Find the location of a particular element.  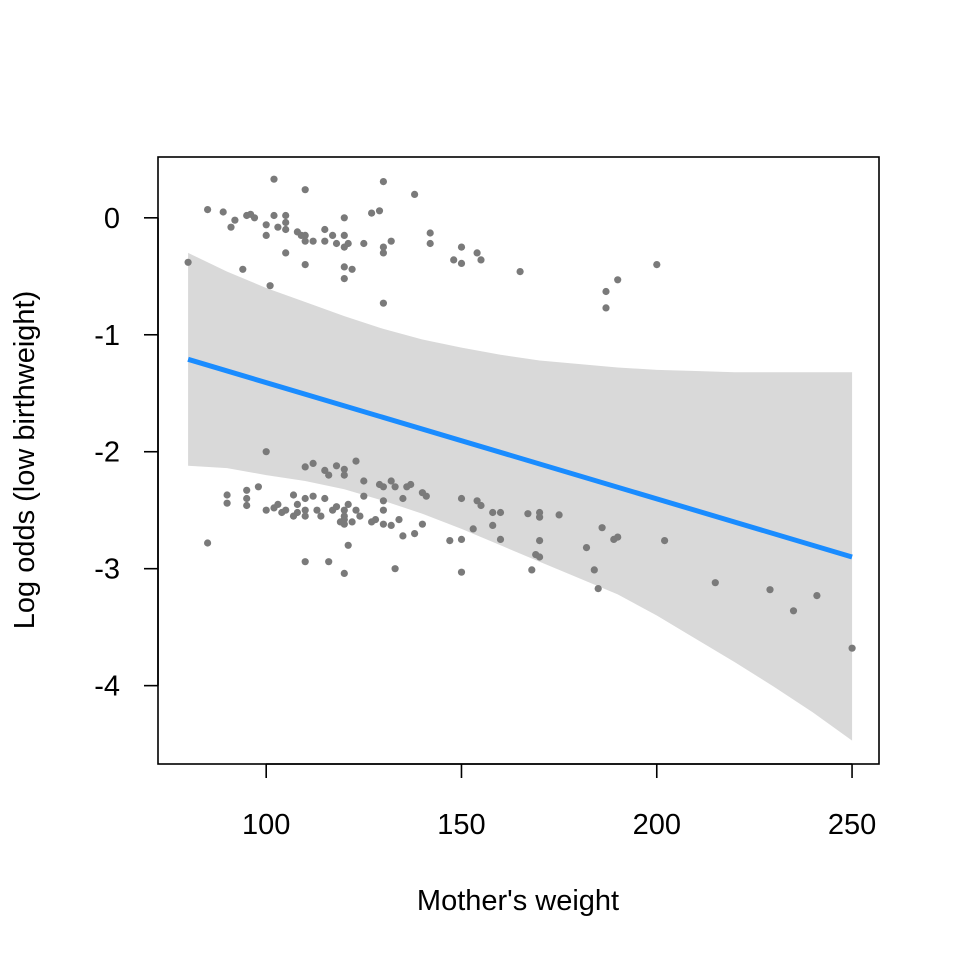

y-axis-title: Log odds (low birthweight) is located at coordinates (25, 460).